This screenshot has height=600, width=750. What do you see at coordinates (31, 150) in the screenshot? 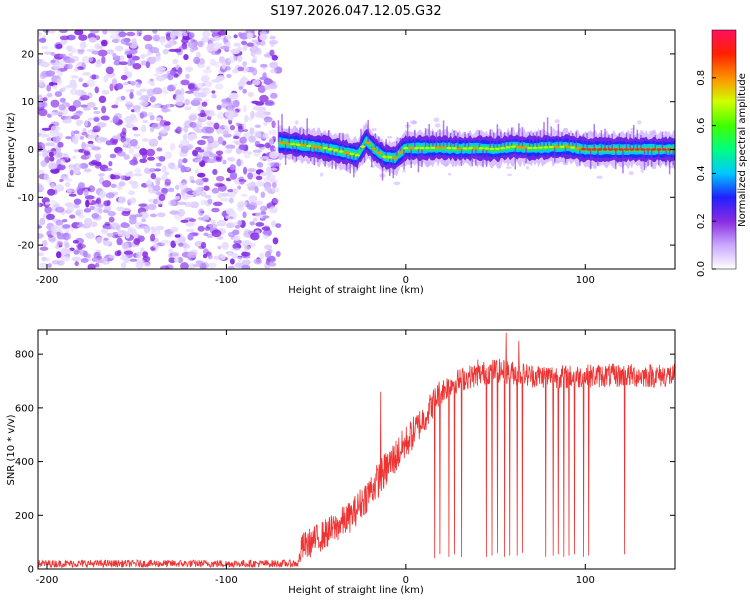
I see `spectrogram-y-tick-label: 0` at bounding box center [31, 150].